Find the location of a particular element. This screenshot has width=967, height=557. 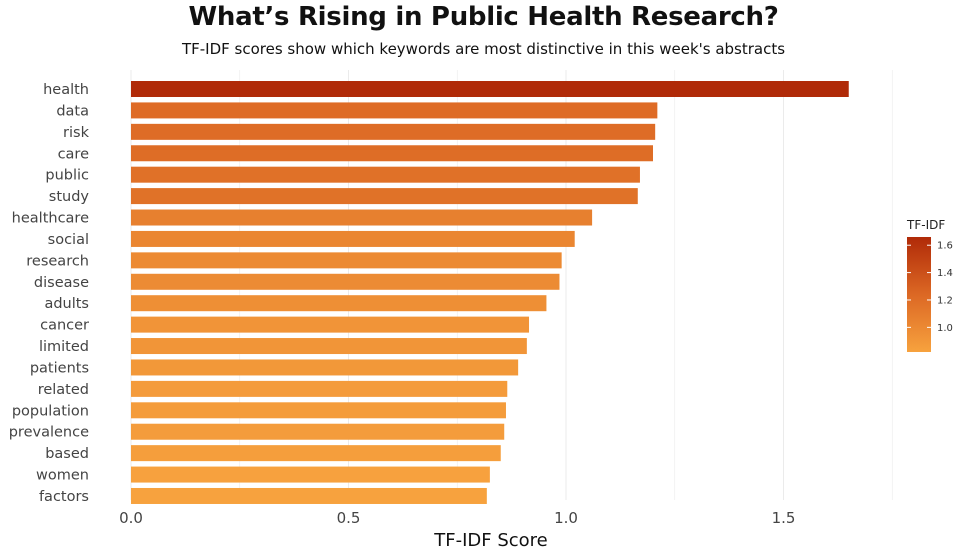

category-label: health is located at coordinates (66, 90).